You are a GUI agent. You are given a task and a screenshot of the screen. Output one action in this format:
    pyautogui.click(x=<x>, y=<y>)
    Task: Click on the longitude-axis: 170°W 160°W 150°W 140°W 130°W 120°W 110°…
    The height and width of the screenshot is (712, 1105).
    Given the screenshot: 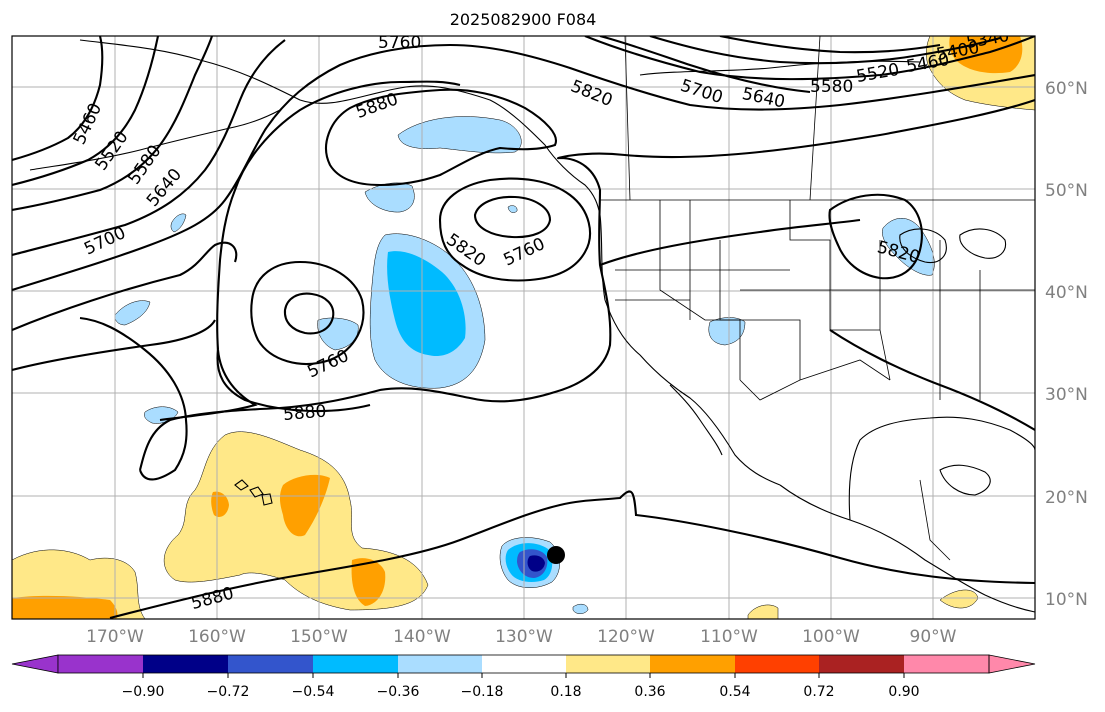 What is the action you would take?
    pyautogui.click(x=521, y=637)
    